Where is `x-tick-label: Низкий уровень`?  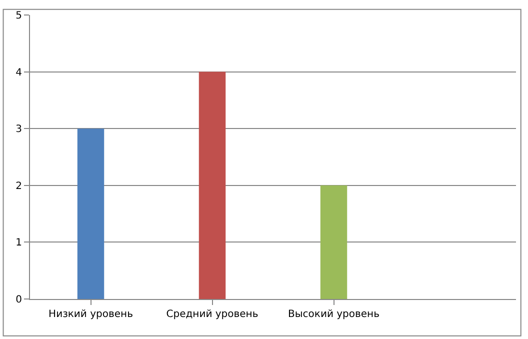
x-tick-label: Низкий уровень is located at coordinates (91, 314).